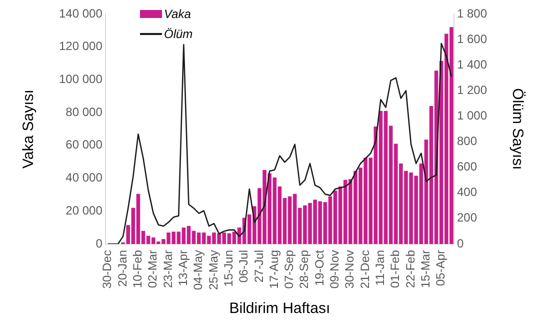  I want to click on y-tick-label: 40 000, so click(84, 177).